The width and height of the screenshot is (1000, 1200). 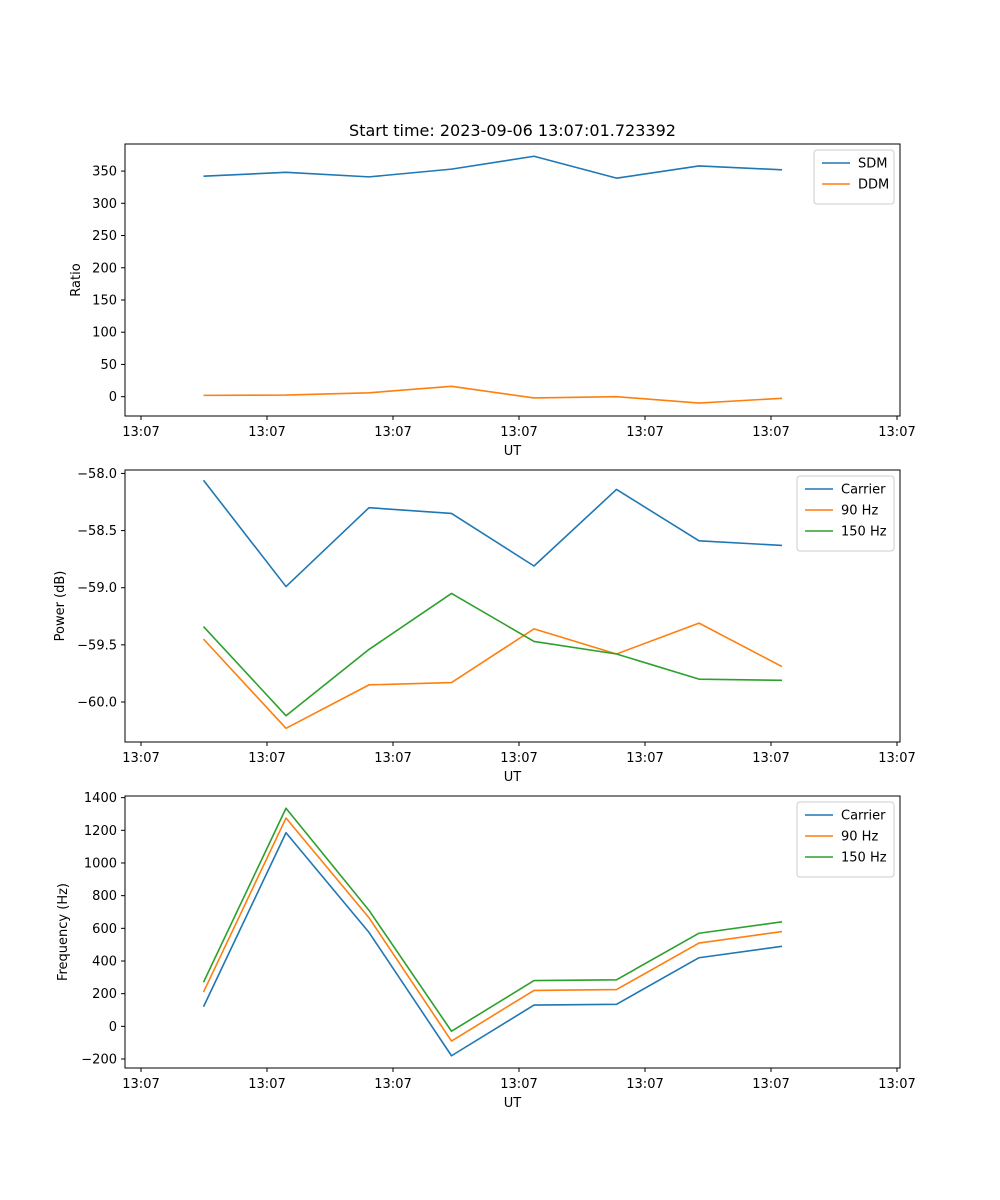 I want to click on y-axis-label: Frequency (Hz), so click(x=63, y=932).